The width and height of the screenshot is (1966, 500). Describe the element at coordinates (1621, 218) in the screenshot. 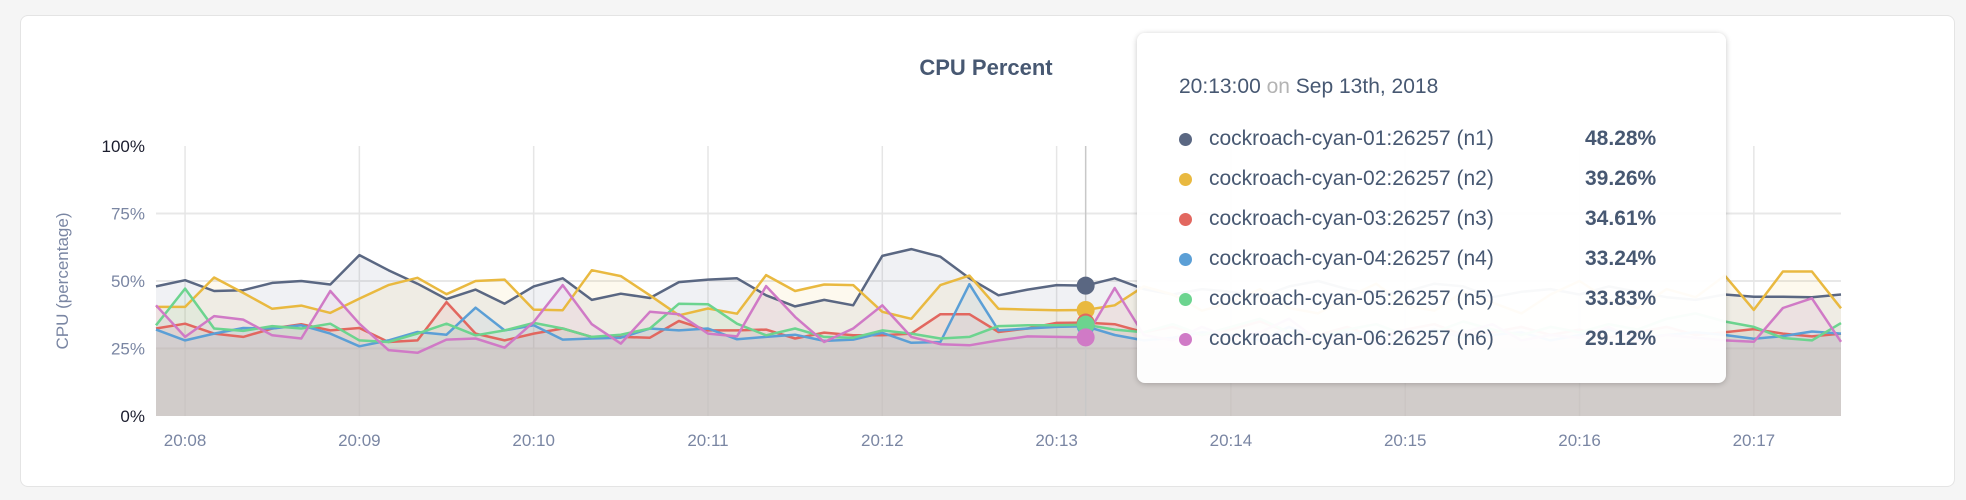

I see `tooltip-series-value: 34.61%` at that location.